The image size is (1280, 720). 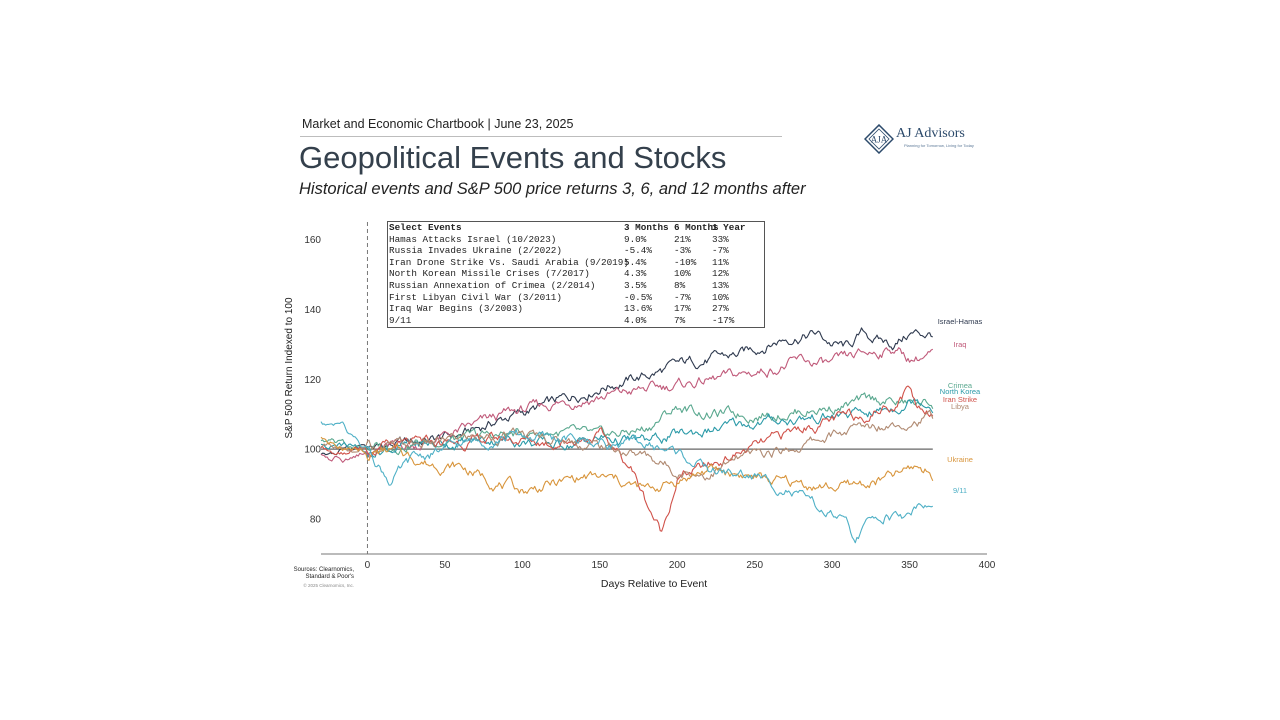 I want to click on x-tick-label: 100, so click(x=522, y=565).